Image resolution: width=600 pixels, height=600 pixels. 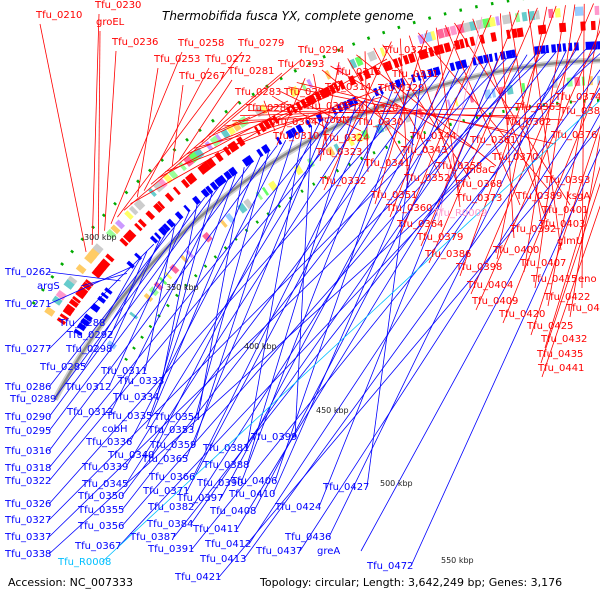 I want to click on forward-gene-label: Tfu_0352, so click(x=426, y=178).